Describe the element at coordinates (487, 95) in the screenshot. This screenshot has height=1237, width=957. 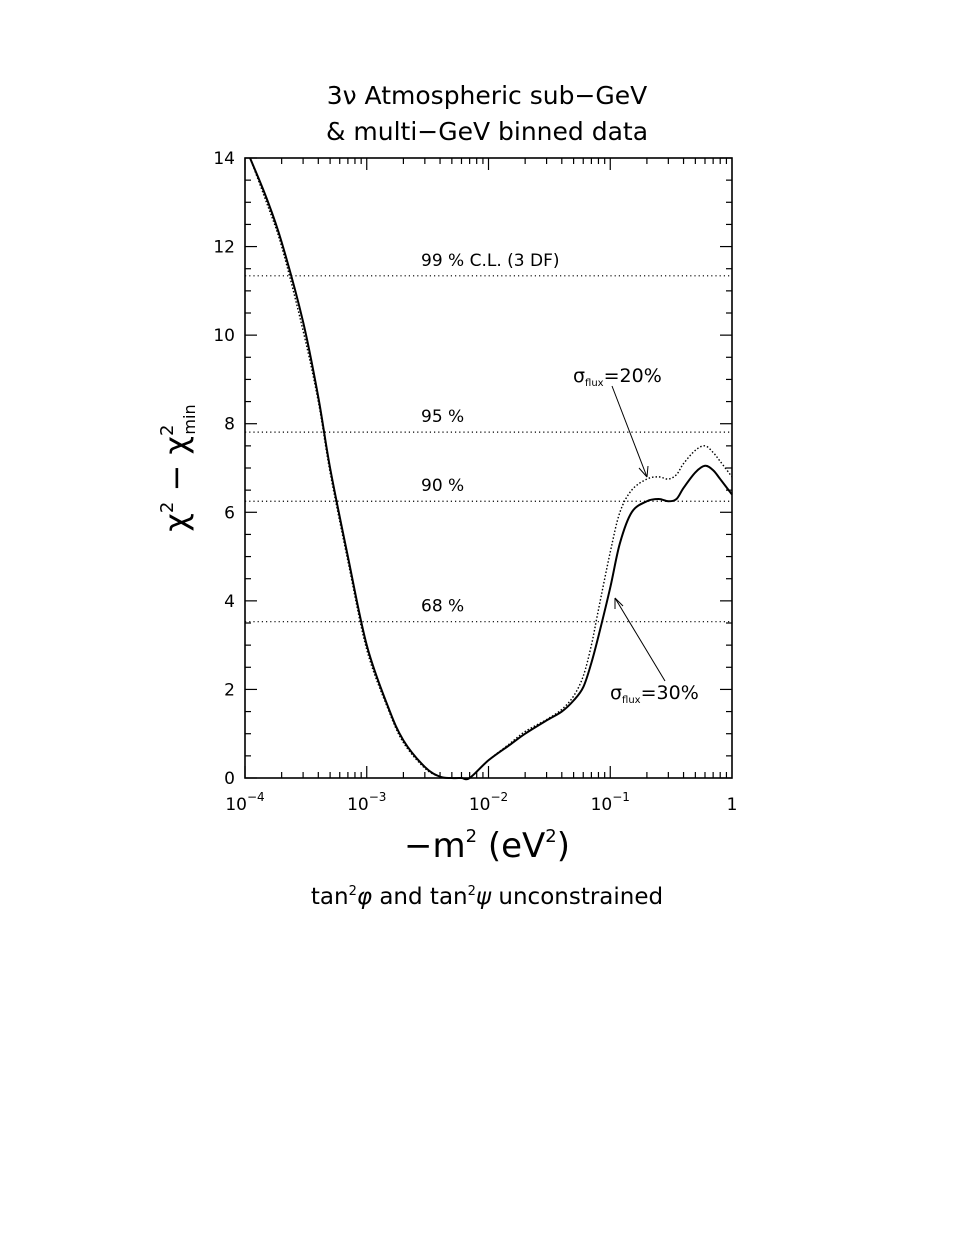
I see `chart-title-line-1: 3ν Atmospheric sub−GeV` at that location.